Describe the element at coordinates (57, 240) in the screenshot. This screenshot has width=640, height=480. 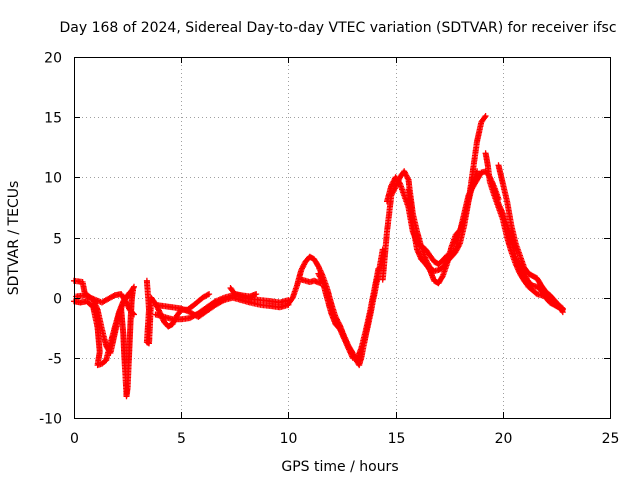
I see `y-tick-label: 5` at that location.